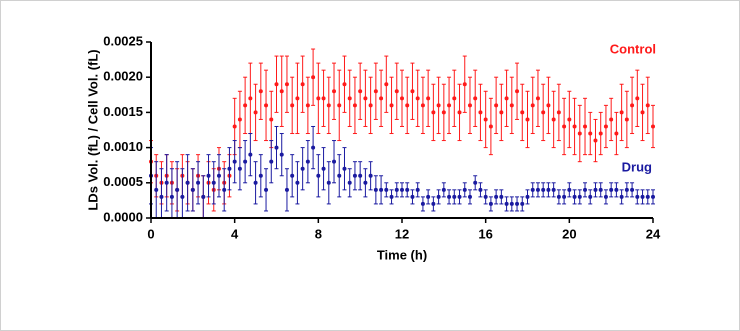 This screenshot has height=331, width=740. Describe the element at coordinates (485, 233) in the screenshot. I see `x-tick-label: 16` at that location.